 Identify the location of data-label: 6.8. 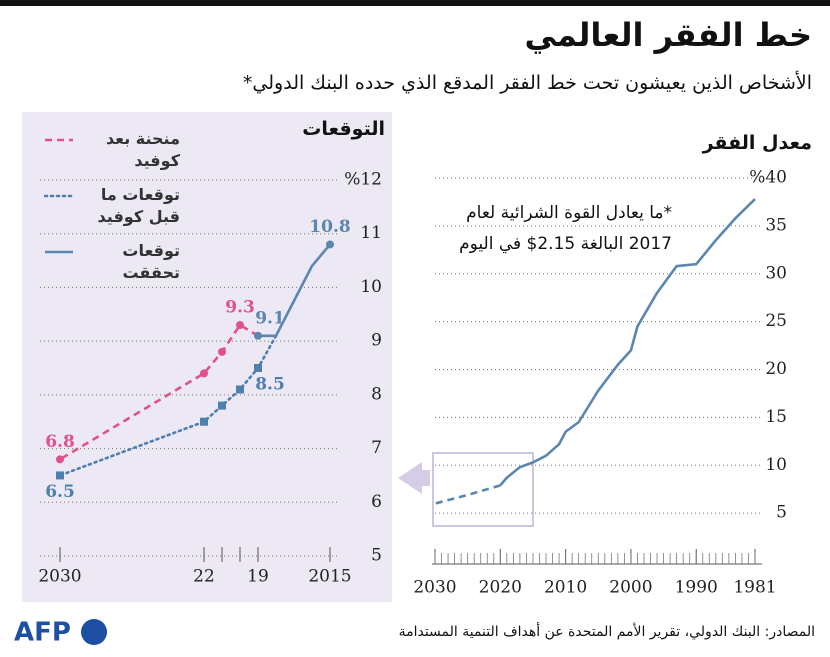
(60, 442).